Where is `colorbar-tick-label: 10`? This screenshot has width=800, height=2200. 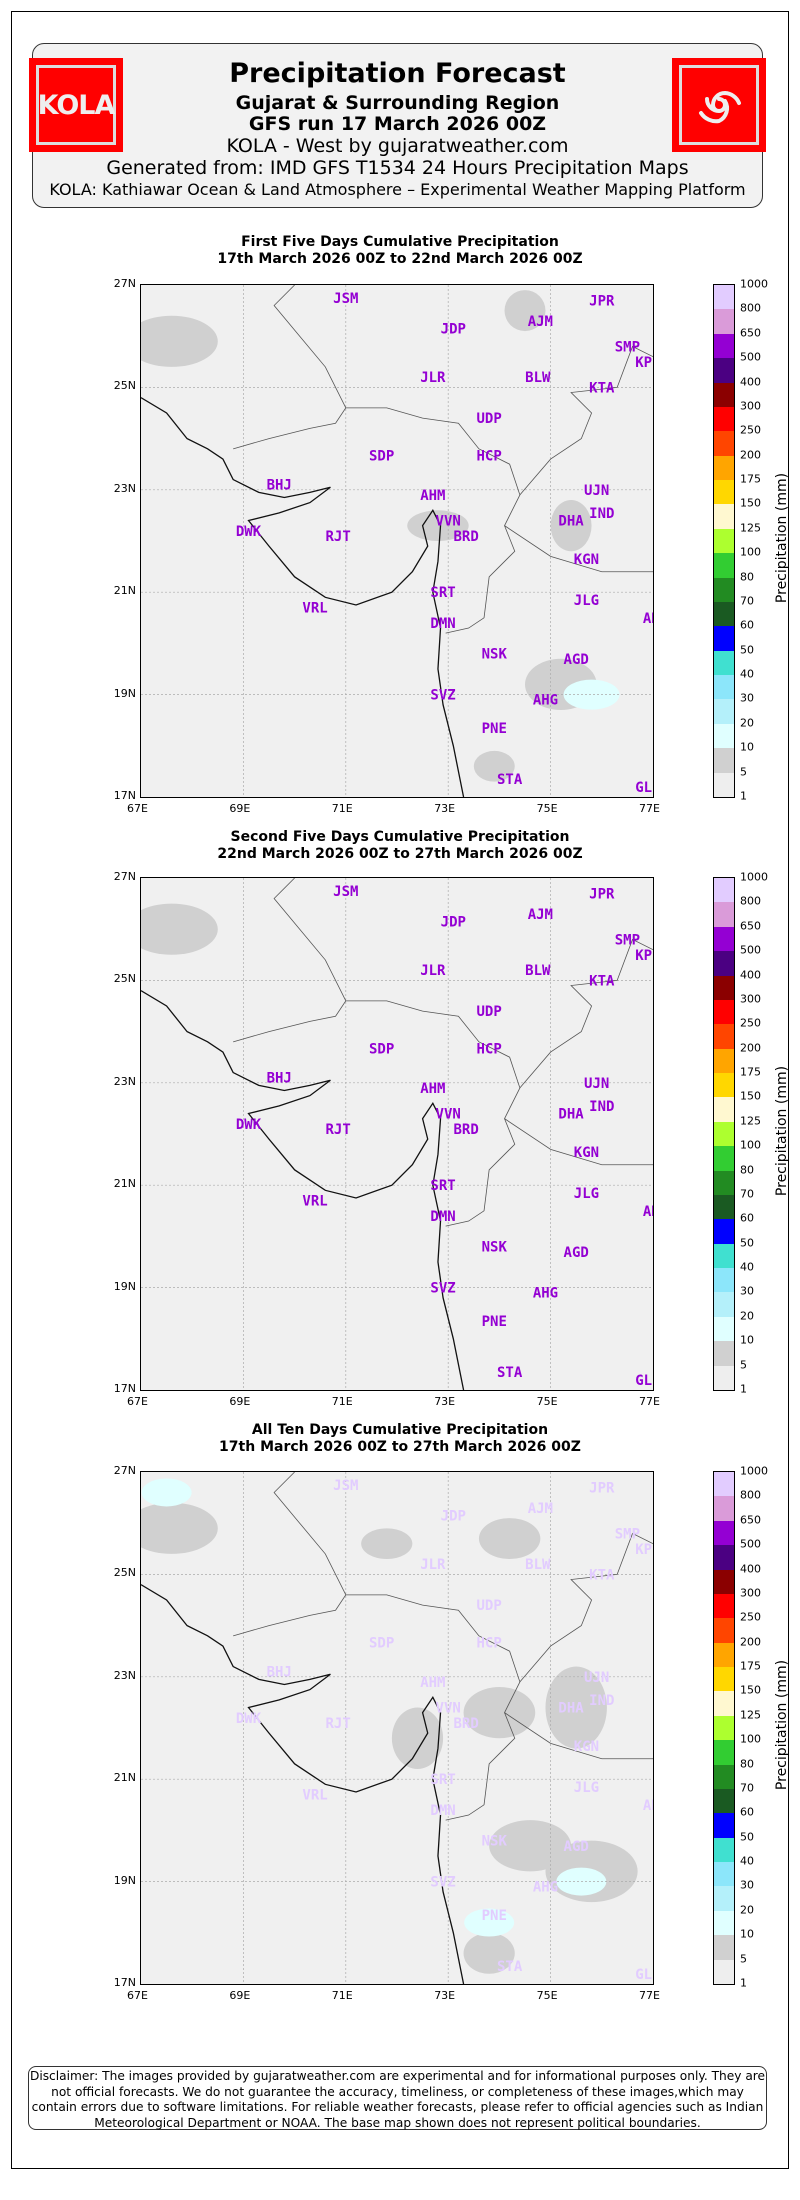
colorbar-tick-label: 10 is located at coordinates (747, 747).